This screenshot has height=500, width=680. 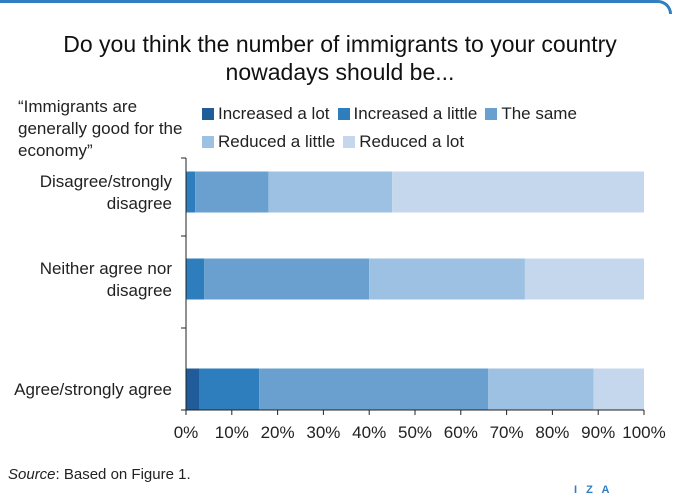 I want to click on source-note: Source: Based on Figure 1., so click(x=99, y=474).